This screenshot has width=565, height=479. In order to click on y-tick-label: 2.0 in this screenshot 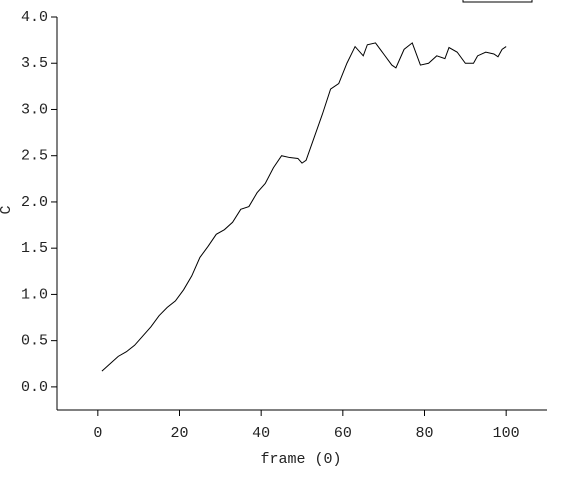, I will do `click(34, 202)`.